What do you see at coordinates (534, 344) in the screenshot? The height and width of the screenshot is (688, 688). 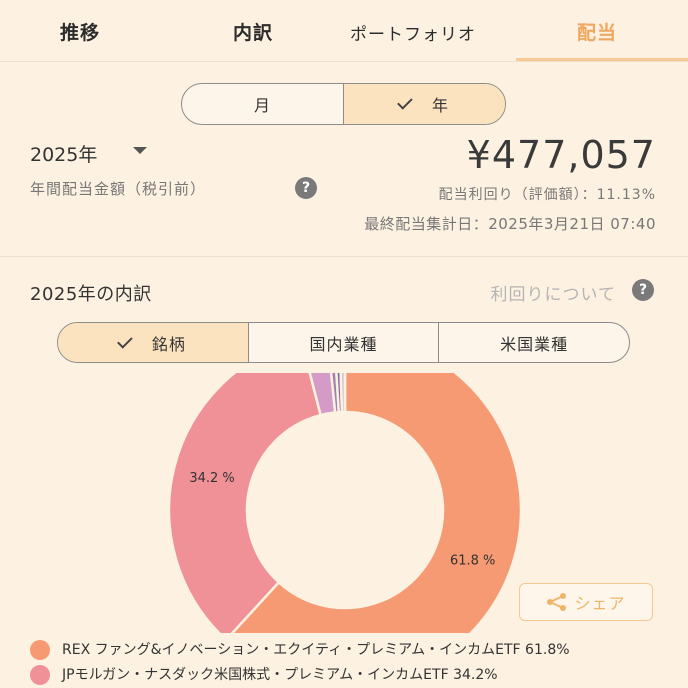 I see `category-us-industry-option: 米国業種` at bounding box center [534, 344].